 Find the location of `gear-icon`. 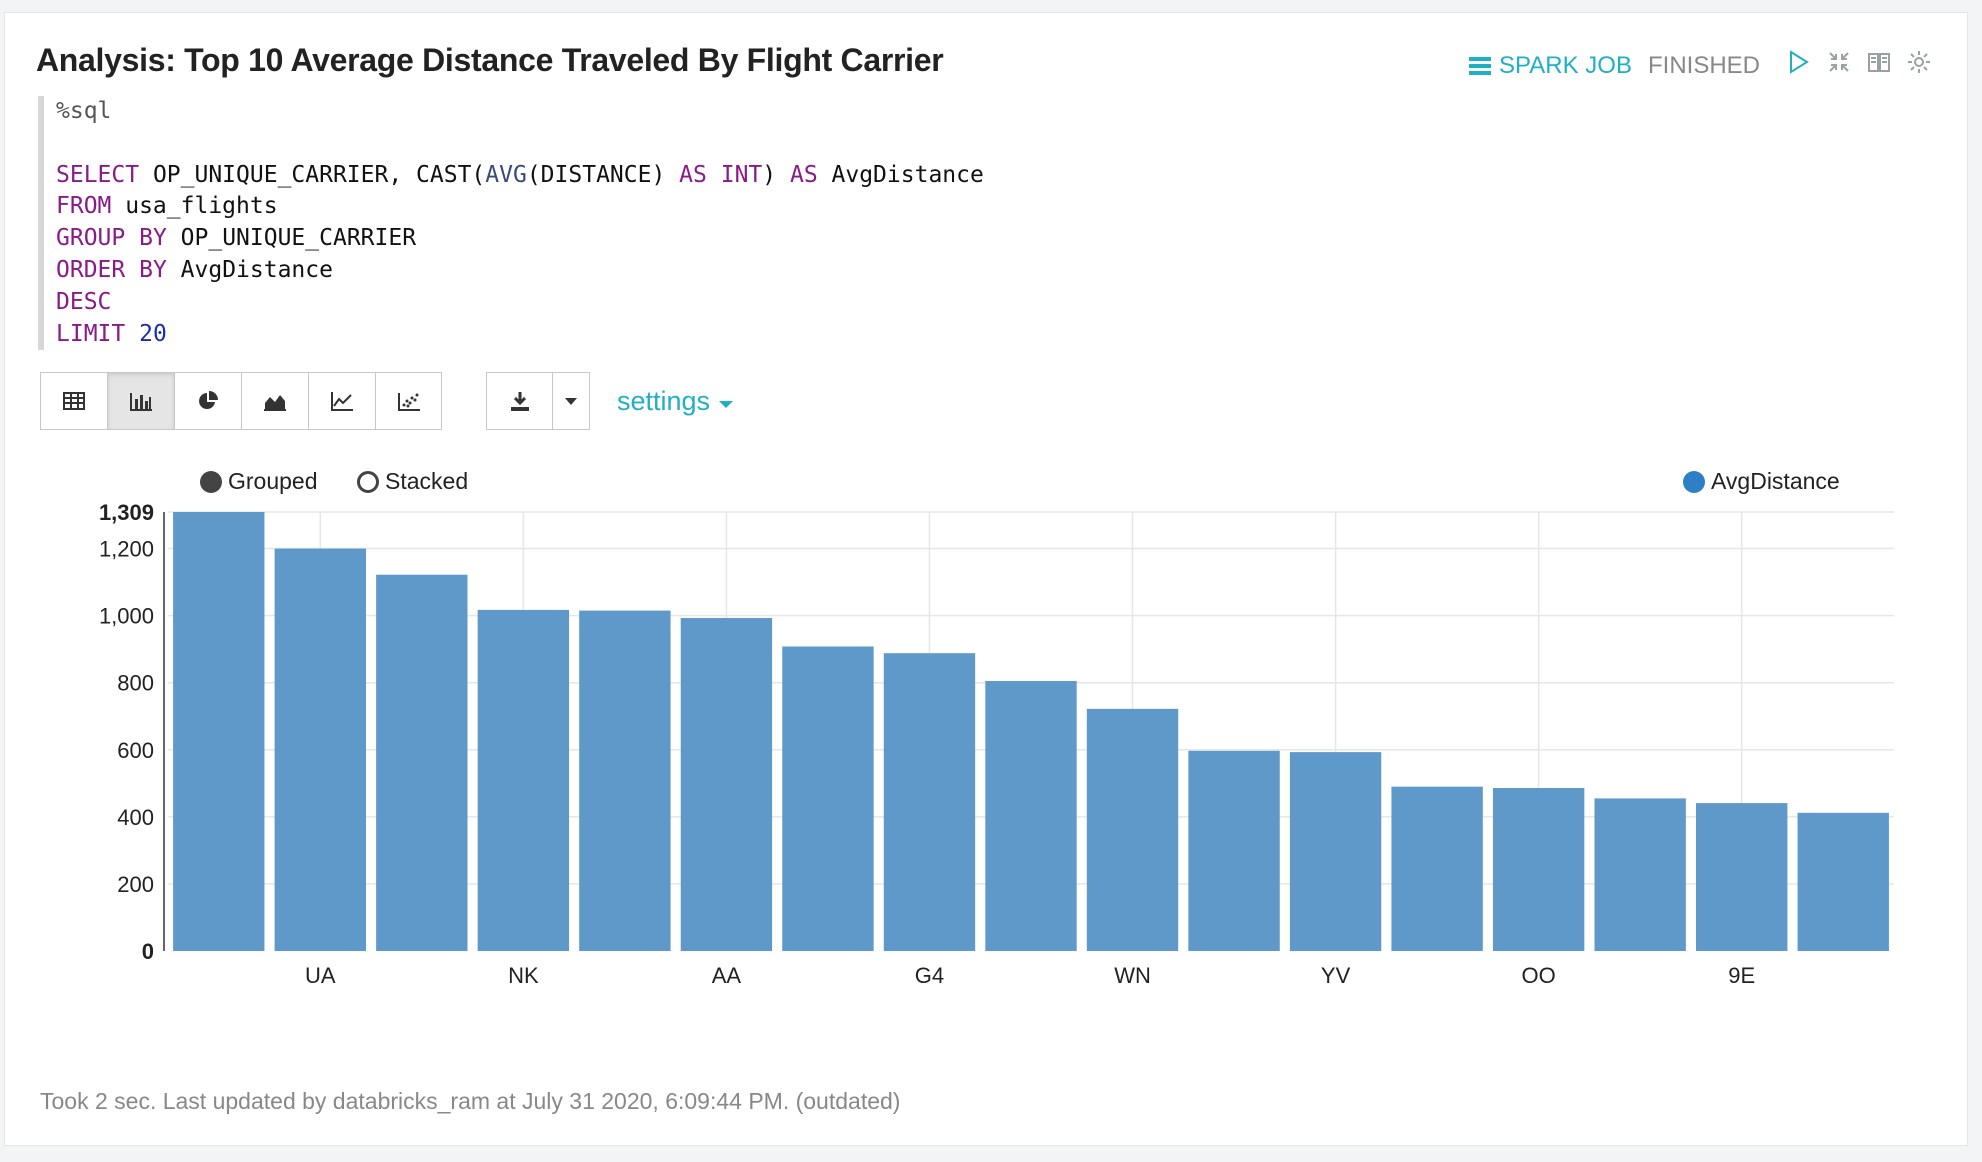

gear-icon is located at coordinates (1919, 65).